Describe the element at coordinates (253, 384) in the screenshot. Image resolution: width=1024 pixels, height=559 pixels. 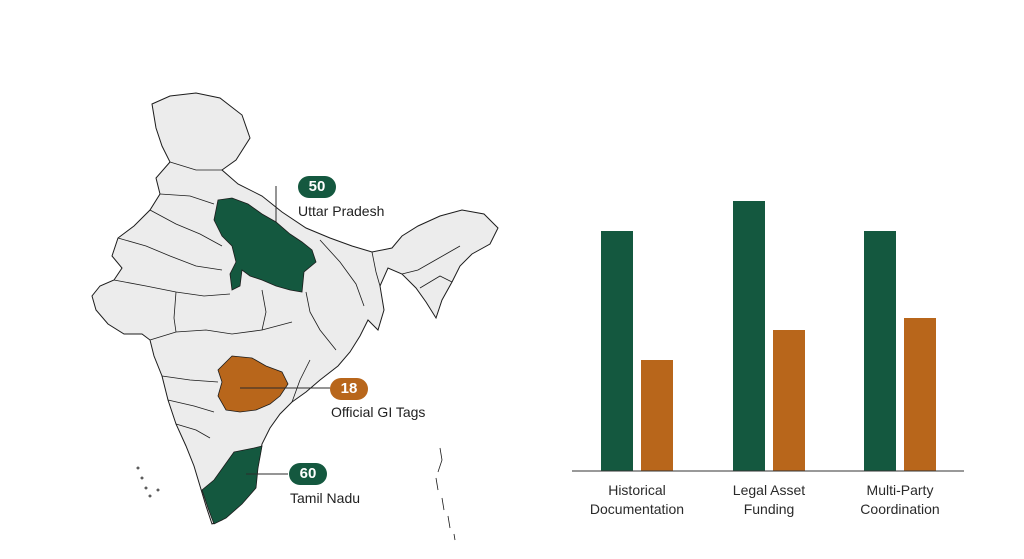
I see `state-telangana` at that location.